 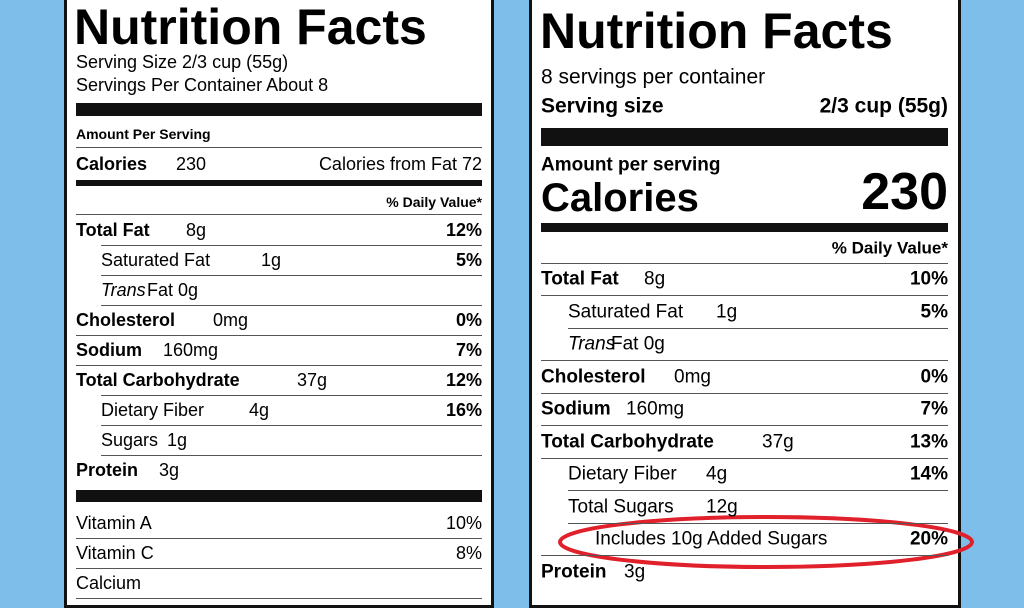 I want to click on vitamin-dv: 10%, so click(x=463, y=523).